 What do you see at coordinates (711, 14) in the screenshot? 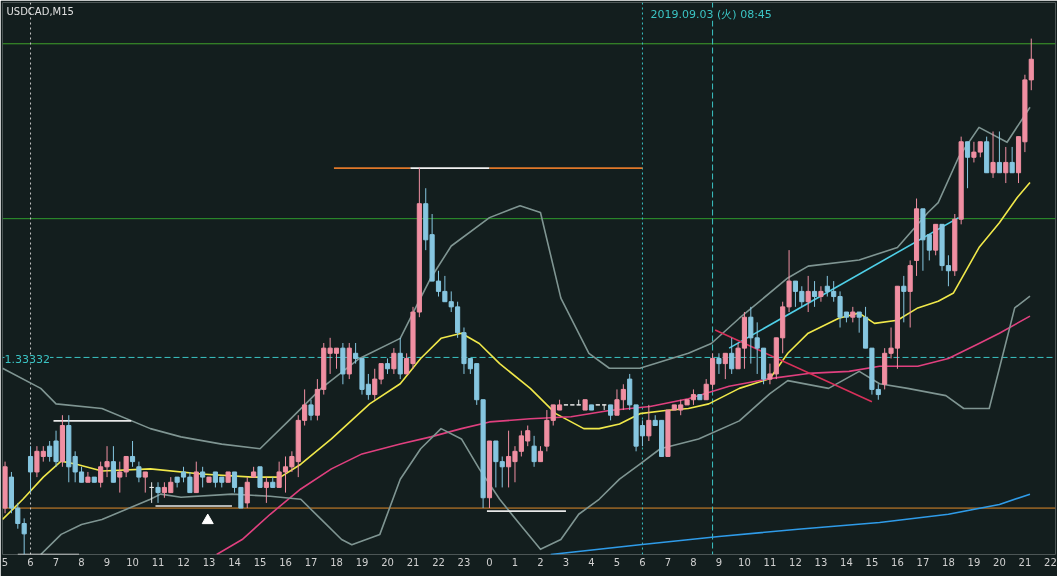
I see `annotation: 2019.09.03 (火) 08:45` at bounding box center [711, 14].